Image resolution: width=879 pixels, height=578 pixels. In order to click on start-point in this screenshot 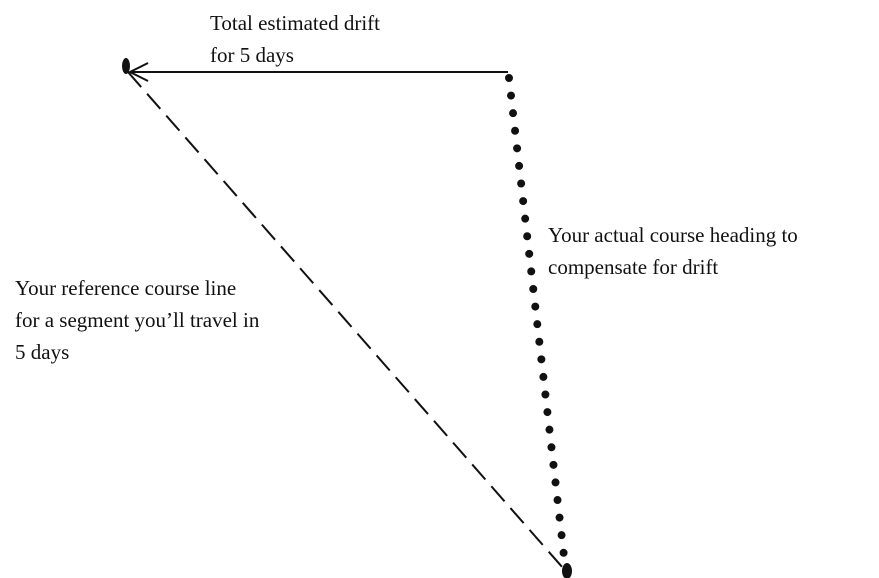, I will do `click(126, 66)`.